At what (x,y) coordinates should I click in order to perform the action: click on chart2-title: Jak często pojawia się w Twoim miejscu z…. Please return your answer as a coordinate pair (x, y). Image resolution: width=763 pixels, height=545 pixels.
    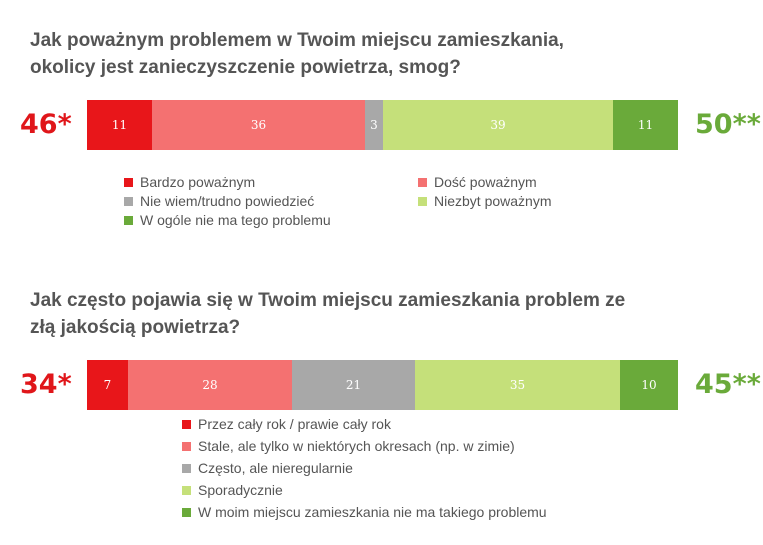
    Looking at the image, I should click on (327, 314).